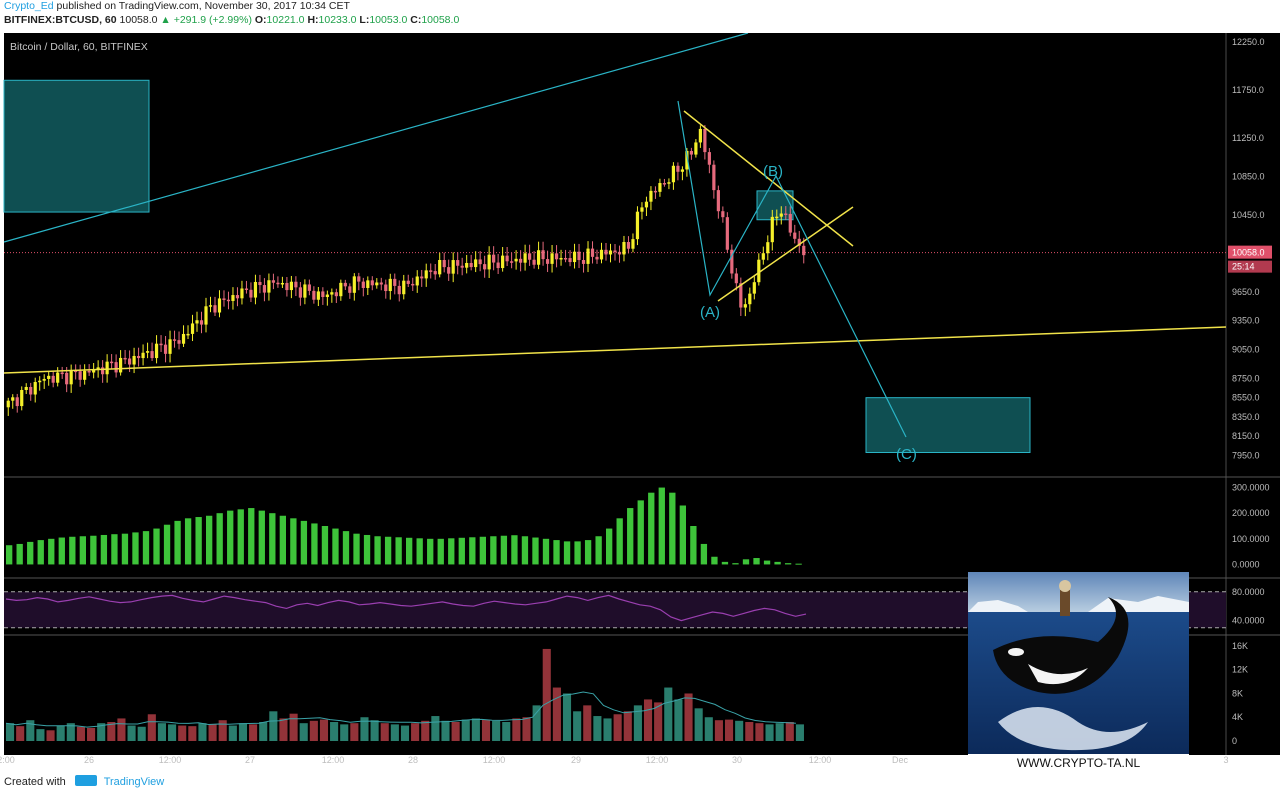  What do you see at coordinates (76, 146) in the screenshot?
I see `target-zone-box` at bounding box center [76, 146].